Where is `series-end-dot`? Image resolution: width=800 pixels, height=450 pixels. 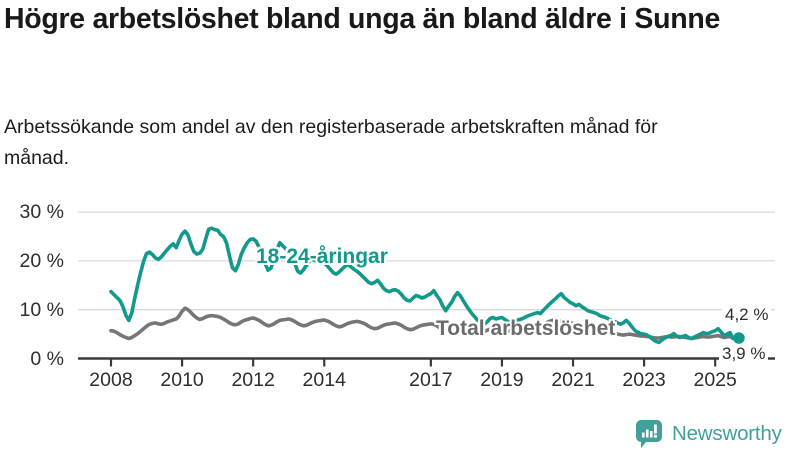
series-end-dot is located at coordinates (739, 338).